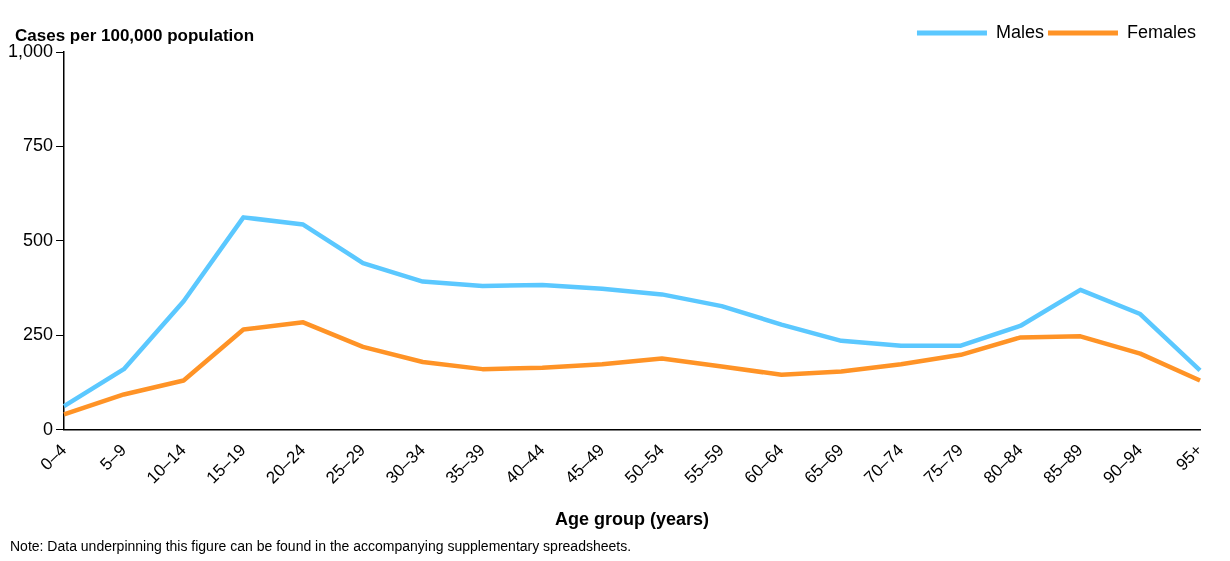 The width and height of the screenshot is (1230, 561). I want to click on x-tick-label: 95+, so click(1189, 457).